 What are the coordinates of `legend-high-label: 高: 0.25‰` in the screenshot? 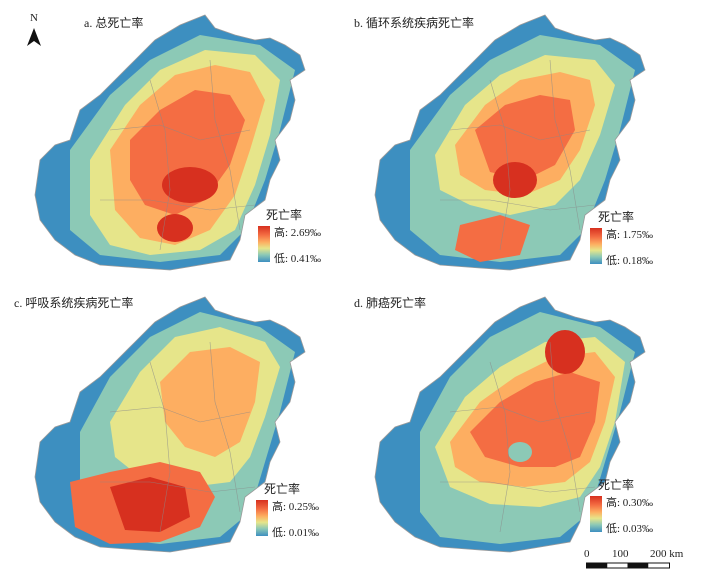 It's located at (296, 507).